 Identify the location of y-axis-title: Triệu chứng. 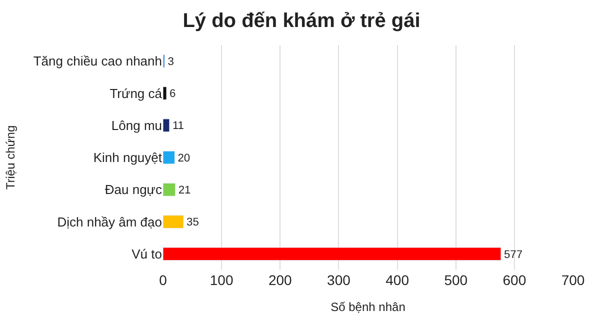
(11, 157).